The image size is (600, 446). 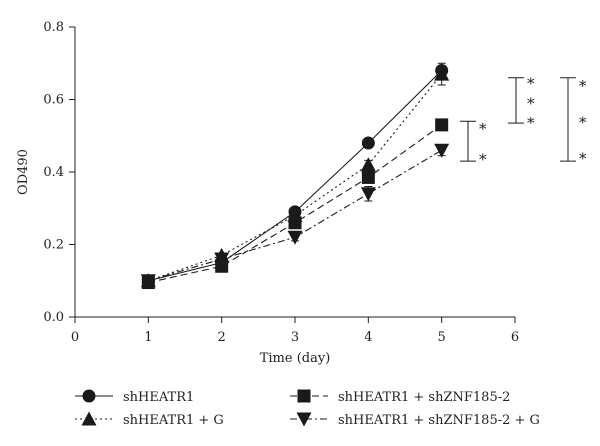 What do you see at coordinates (368, 337) in the screenshot?
I see `x-tick-label: 4` at bounding box center [368, 337].